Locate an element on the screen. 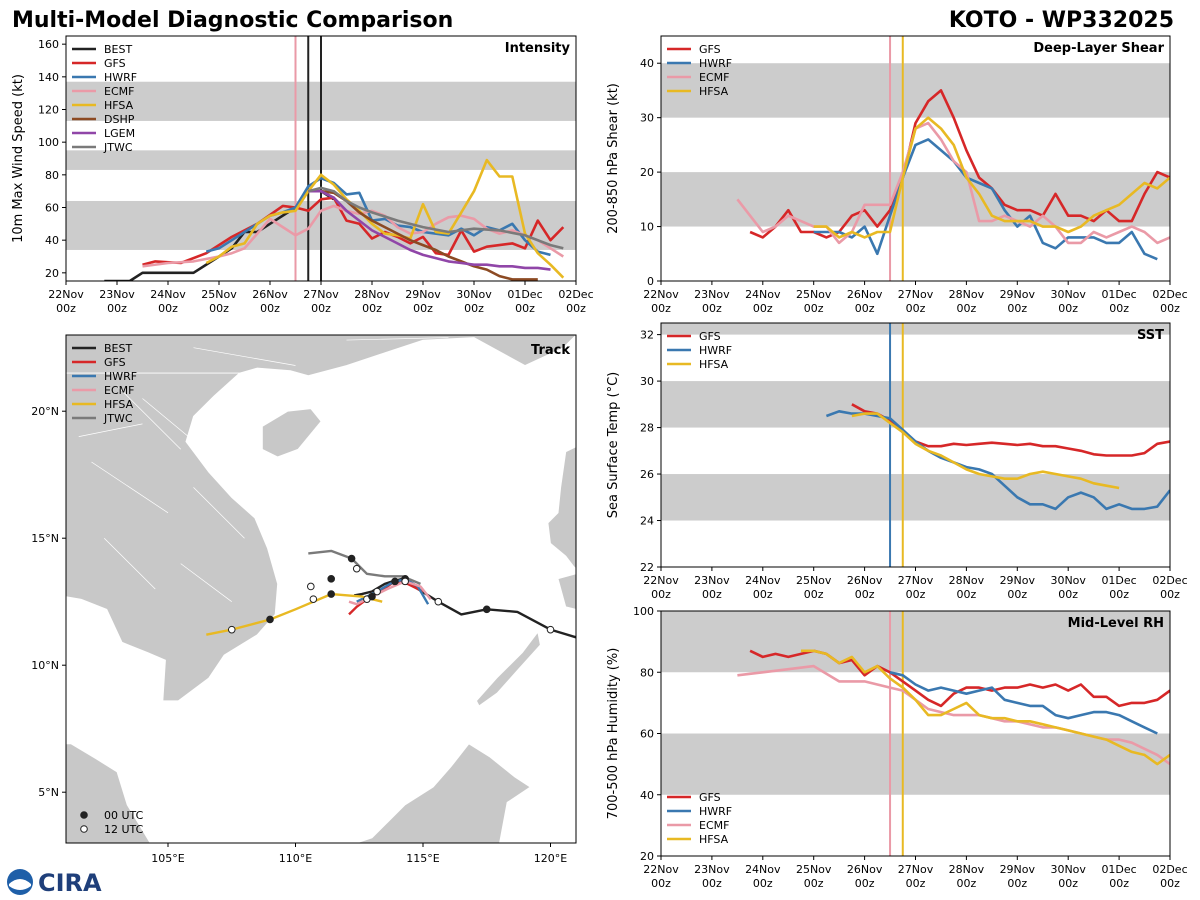 Image resolution: width=1200 pixels, height=900 pixels. land-palawan is located at coordinates (508, 669).